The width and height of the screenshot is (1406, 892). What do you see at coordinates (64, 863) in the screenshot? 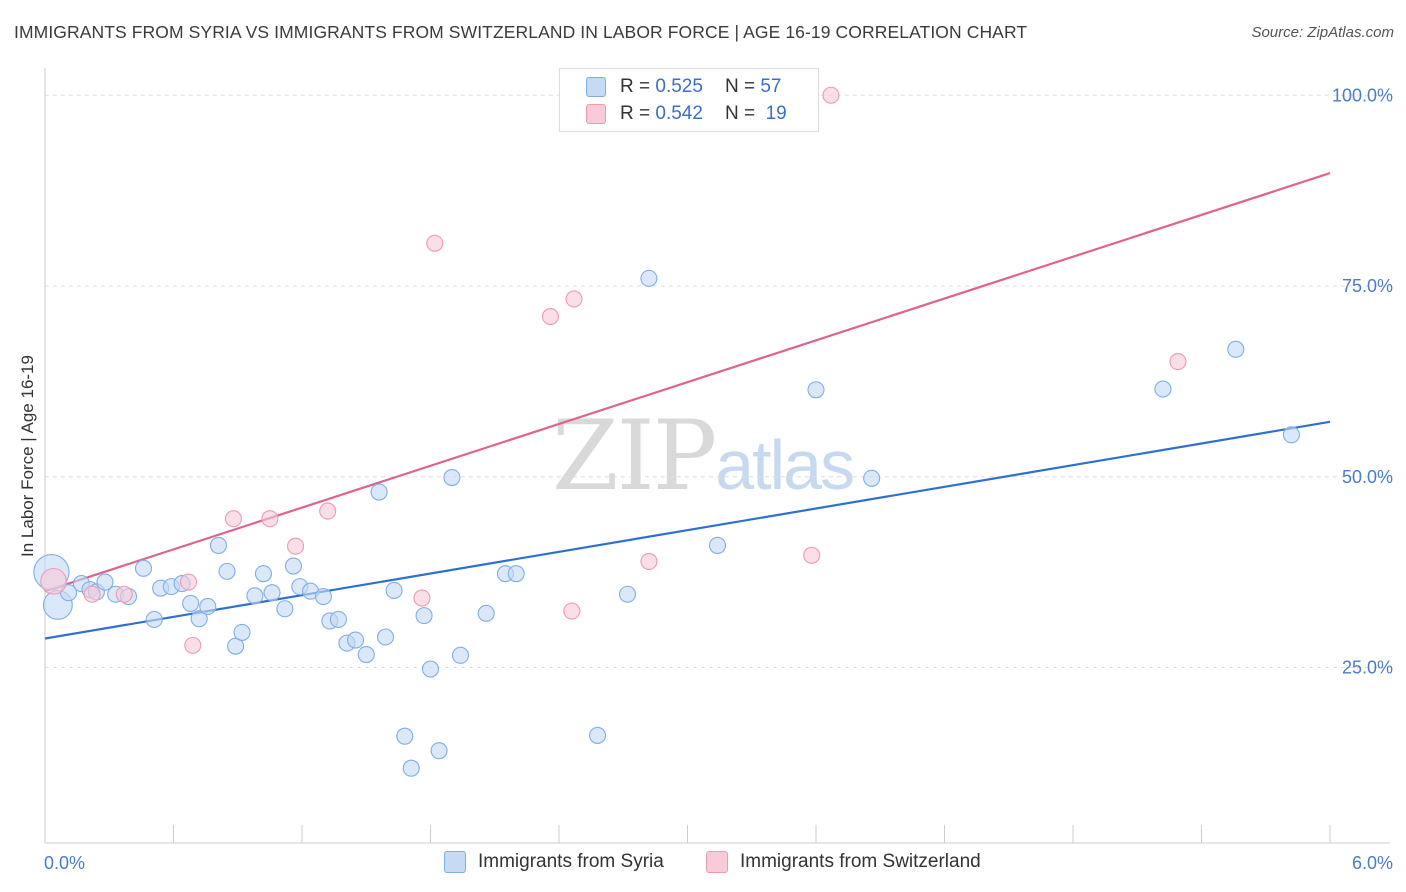
I see `x-tick-label-min: 0.0%` at bounding box center [64, 863].